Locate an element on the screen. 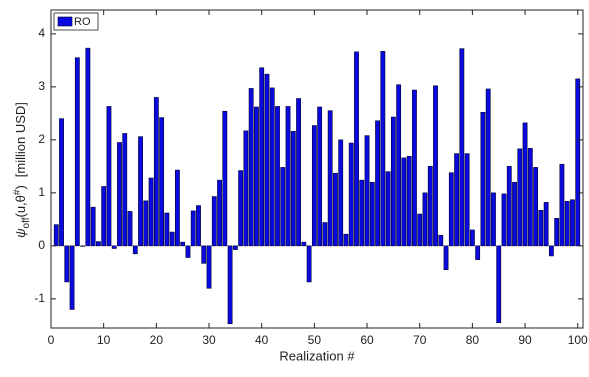 The image size is (589, 377). y-tick-label: 4 is located at coordinates (41, 33).